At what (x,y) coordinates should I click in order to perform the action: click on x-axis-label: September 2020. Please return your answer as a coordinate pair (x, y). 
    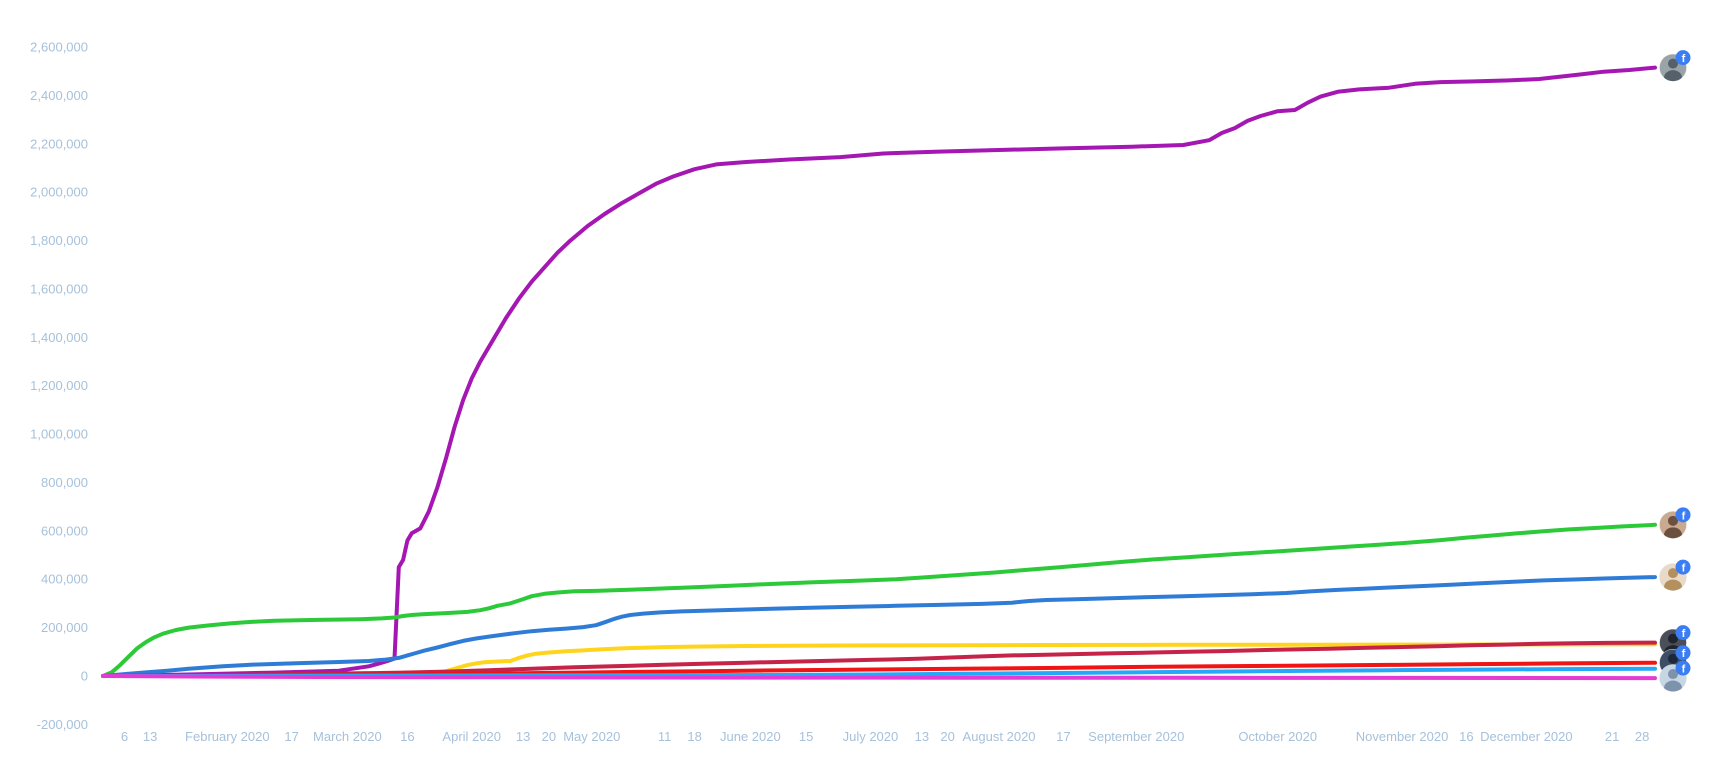
    Looking at the image, I should click on (1136, 736).